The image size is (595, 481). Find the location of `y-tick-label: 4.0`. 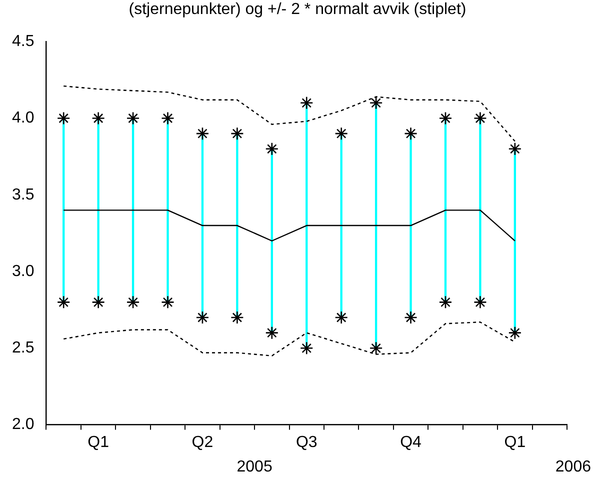

y-tick-label: 4.0 is located at coordinates (23, 118).